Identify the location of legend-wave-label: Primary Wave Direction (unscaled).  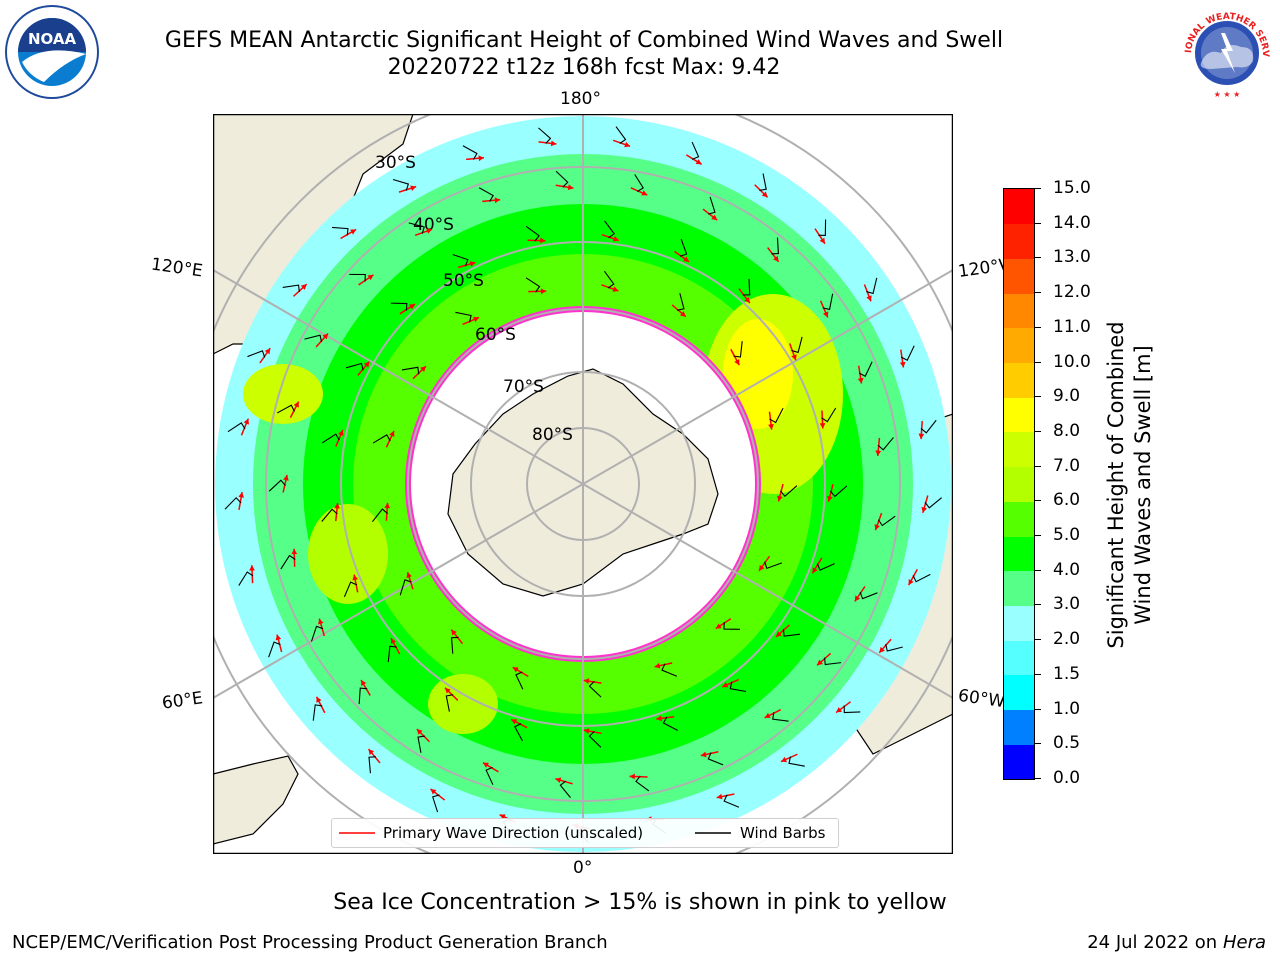
(513, 833).